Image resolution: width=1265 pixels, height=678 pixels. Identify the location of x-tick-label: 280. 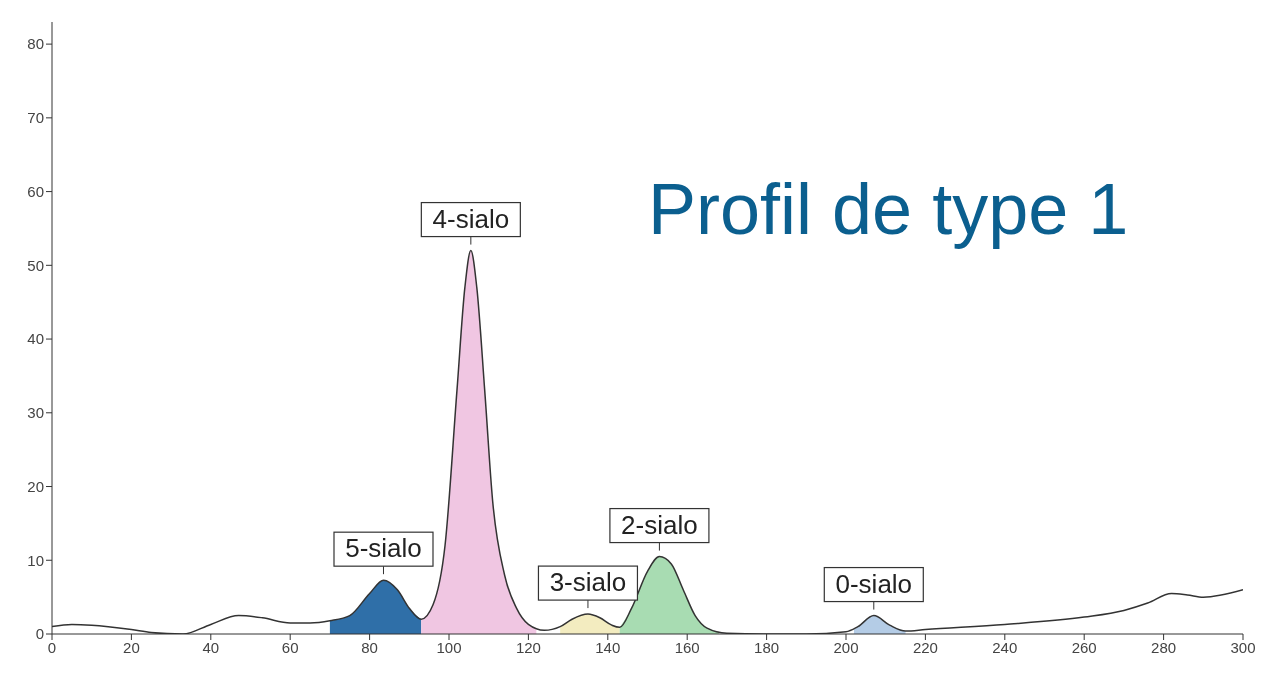
(1164, 647).